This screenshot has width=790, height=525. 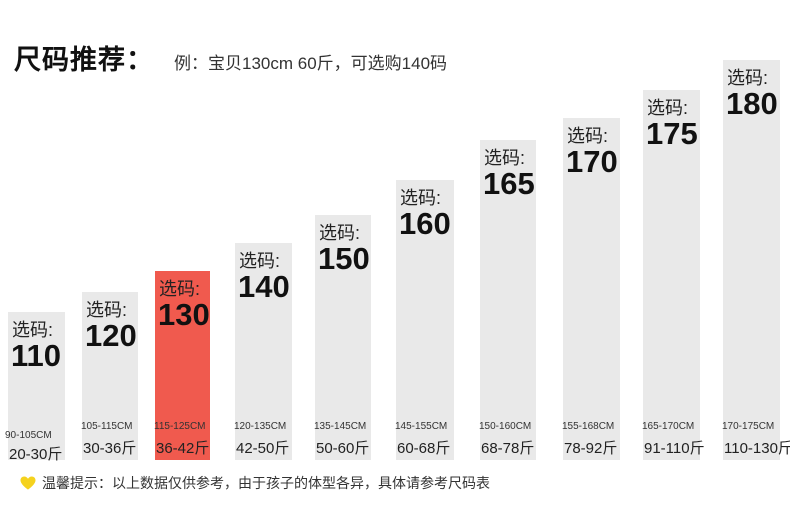 I want to click on size-column: 选码: 165 150-160CM 68-78斤, so click(x=507, y=230).